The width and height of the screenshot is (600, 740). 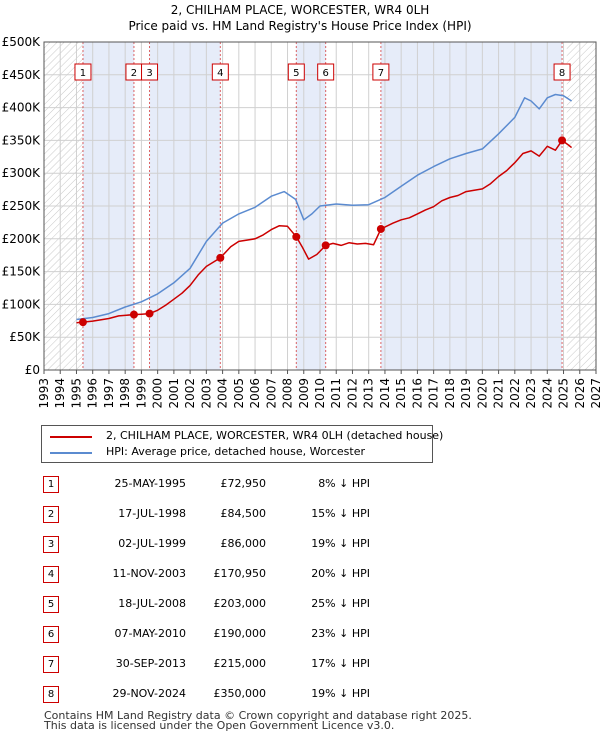 I want to click on x-tick-label: 1996, so click(x=93, y=393).